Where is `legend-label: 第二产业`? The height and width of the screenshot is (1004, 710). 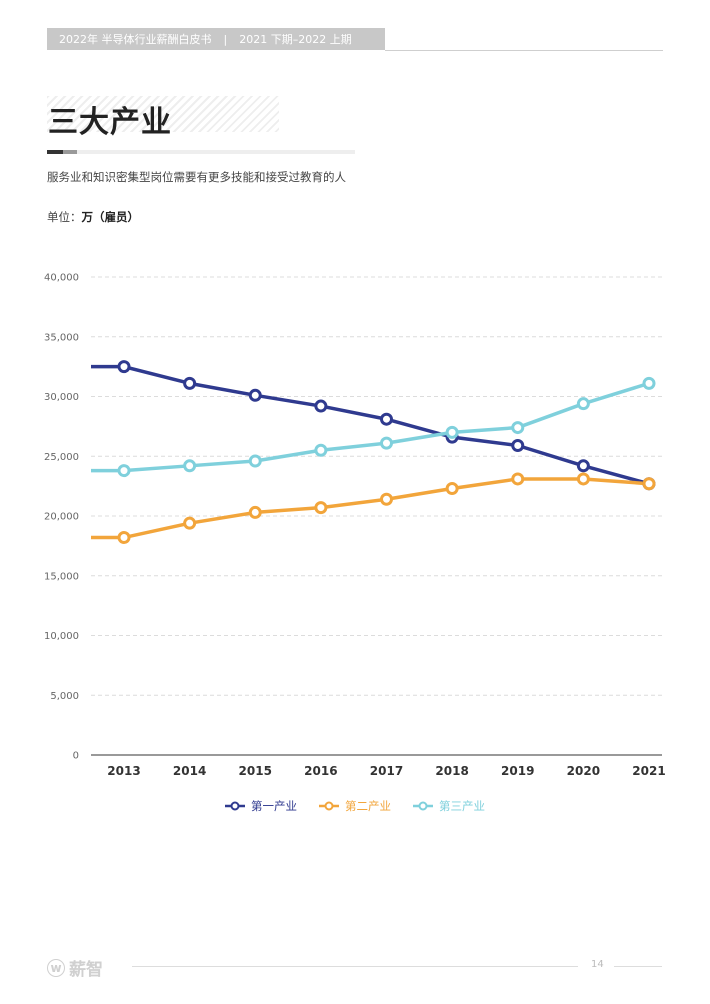
legend-label: 第二产业 is located at coordinates (368, 806).